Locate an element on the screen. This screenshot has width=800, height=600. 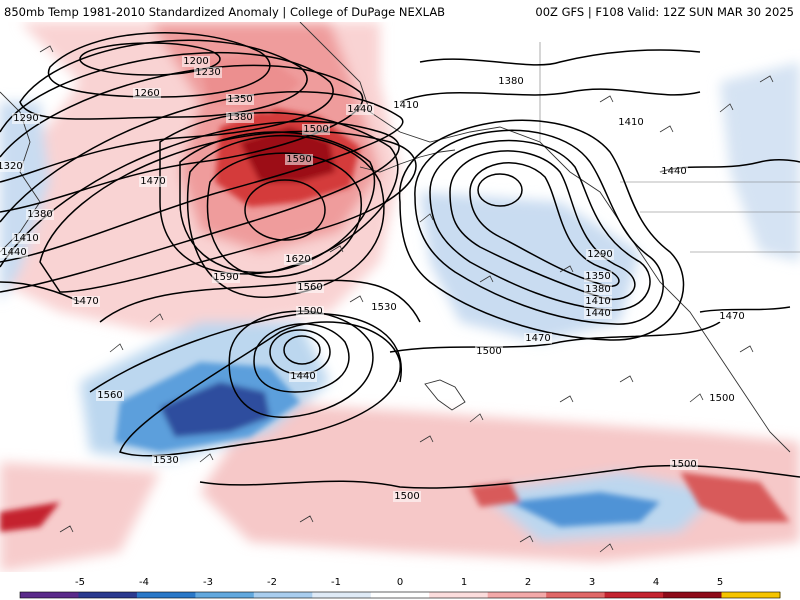
contour-1530-low is located at coordinates (260, 389).